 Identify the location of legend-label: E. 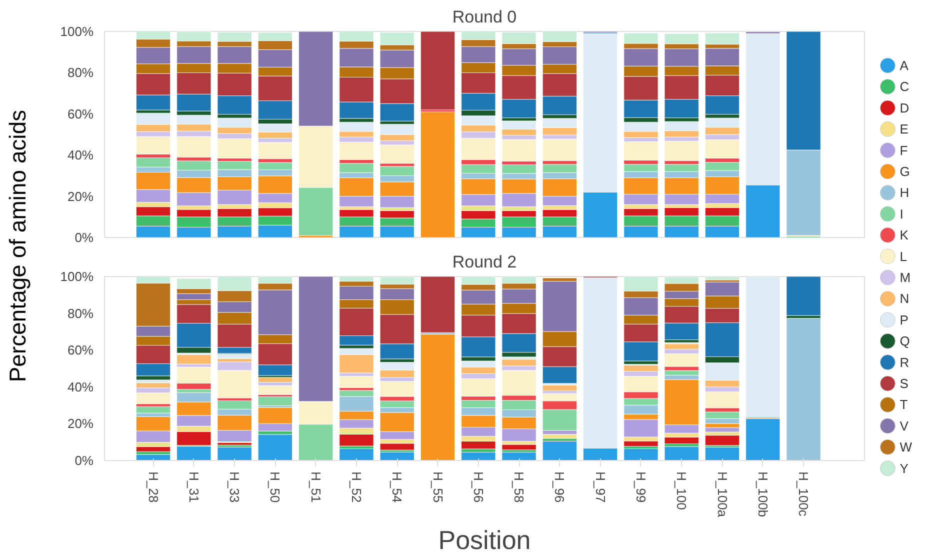
(904, 129).